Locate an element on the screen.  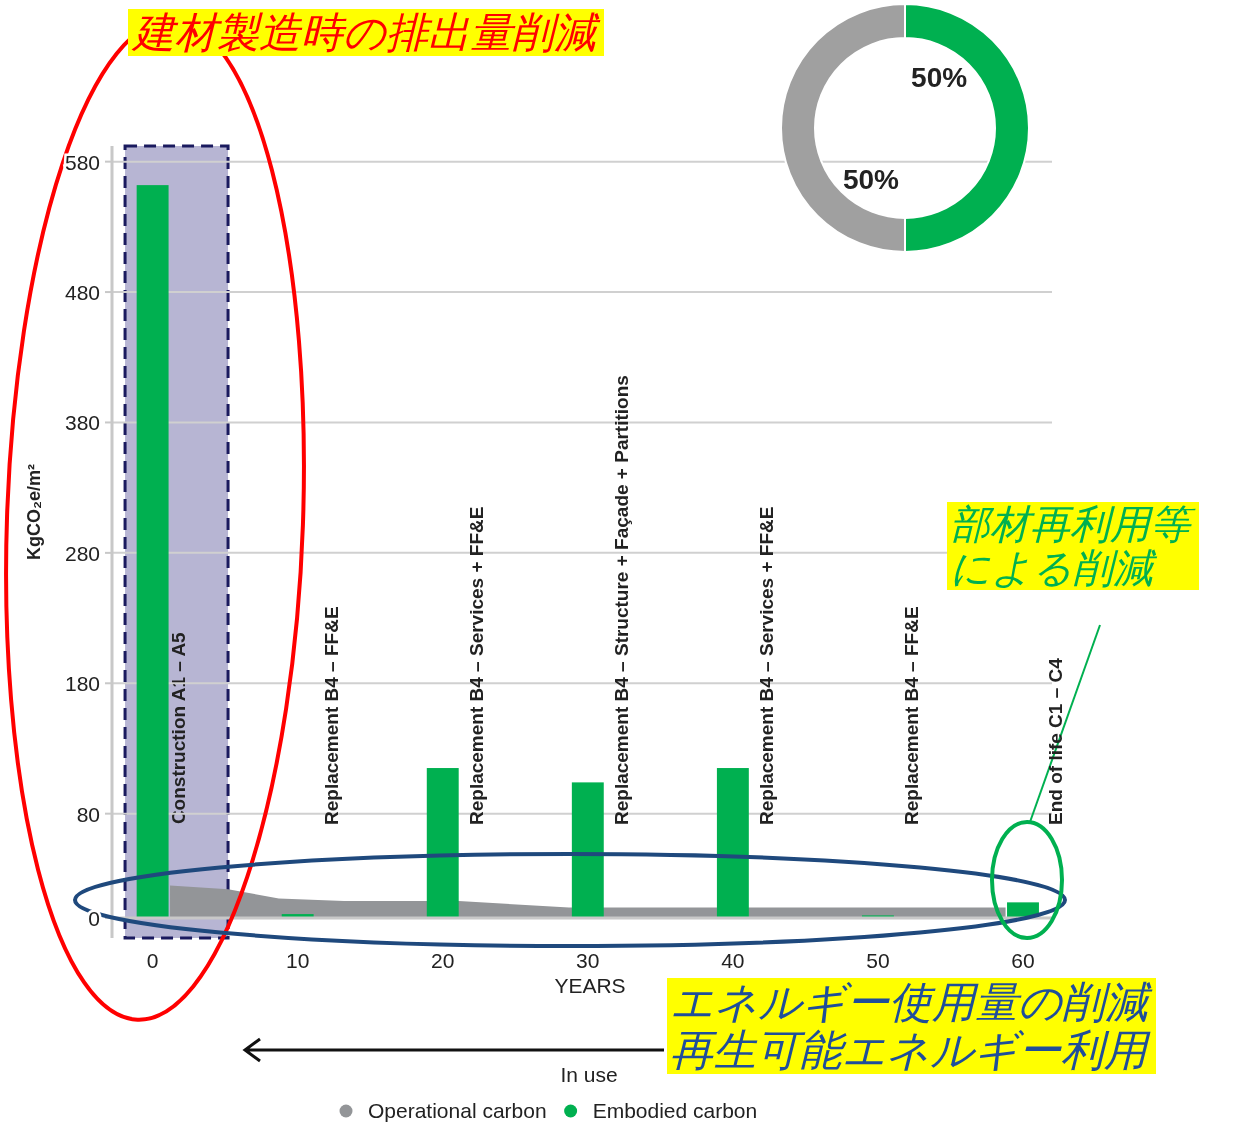
y-axis-title: KgCO₂e/m² is located at coordinates (34, 512).